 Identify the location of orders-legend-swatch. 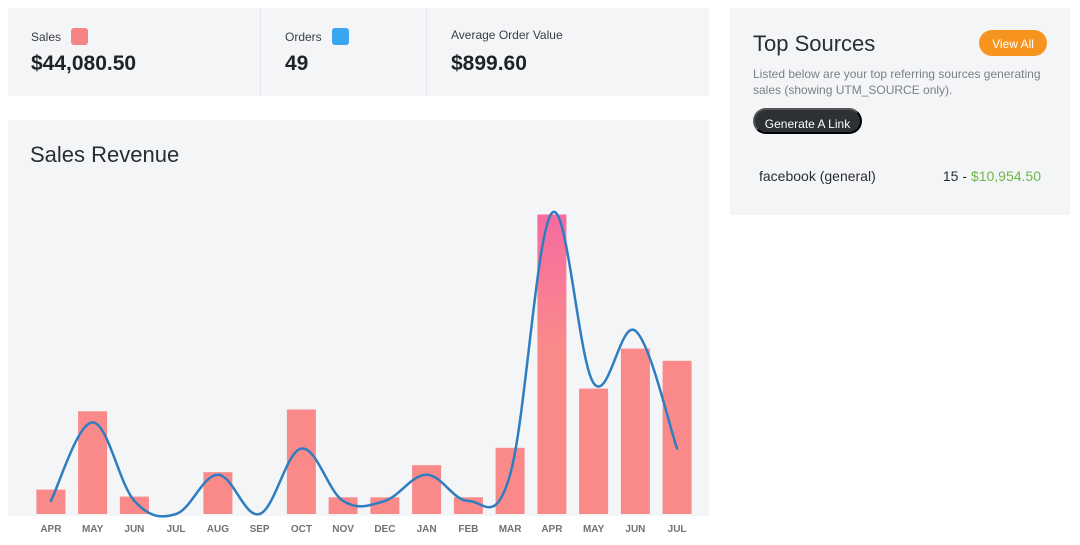
(340, 36).